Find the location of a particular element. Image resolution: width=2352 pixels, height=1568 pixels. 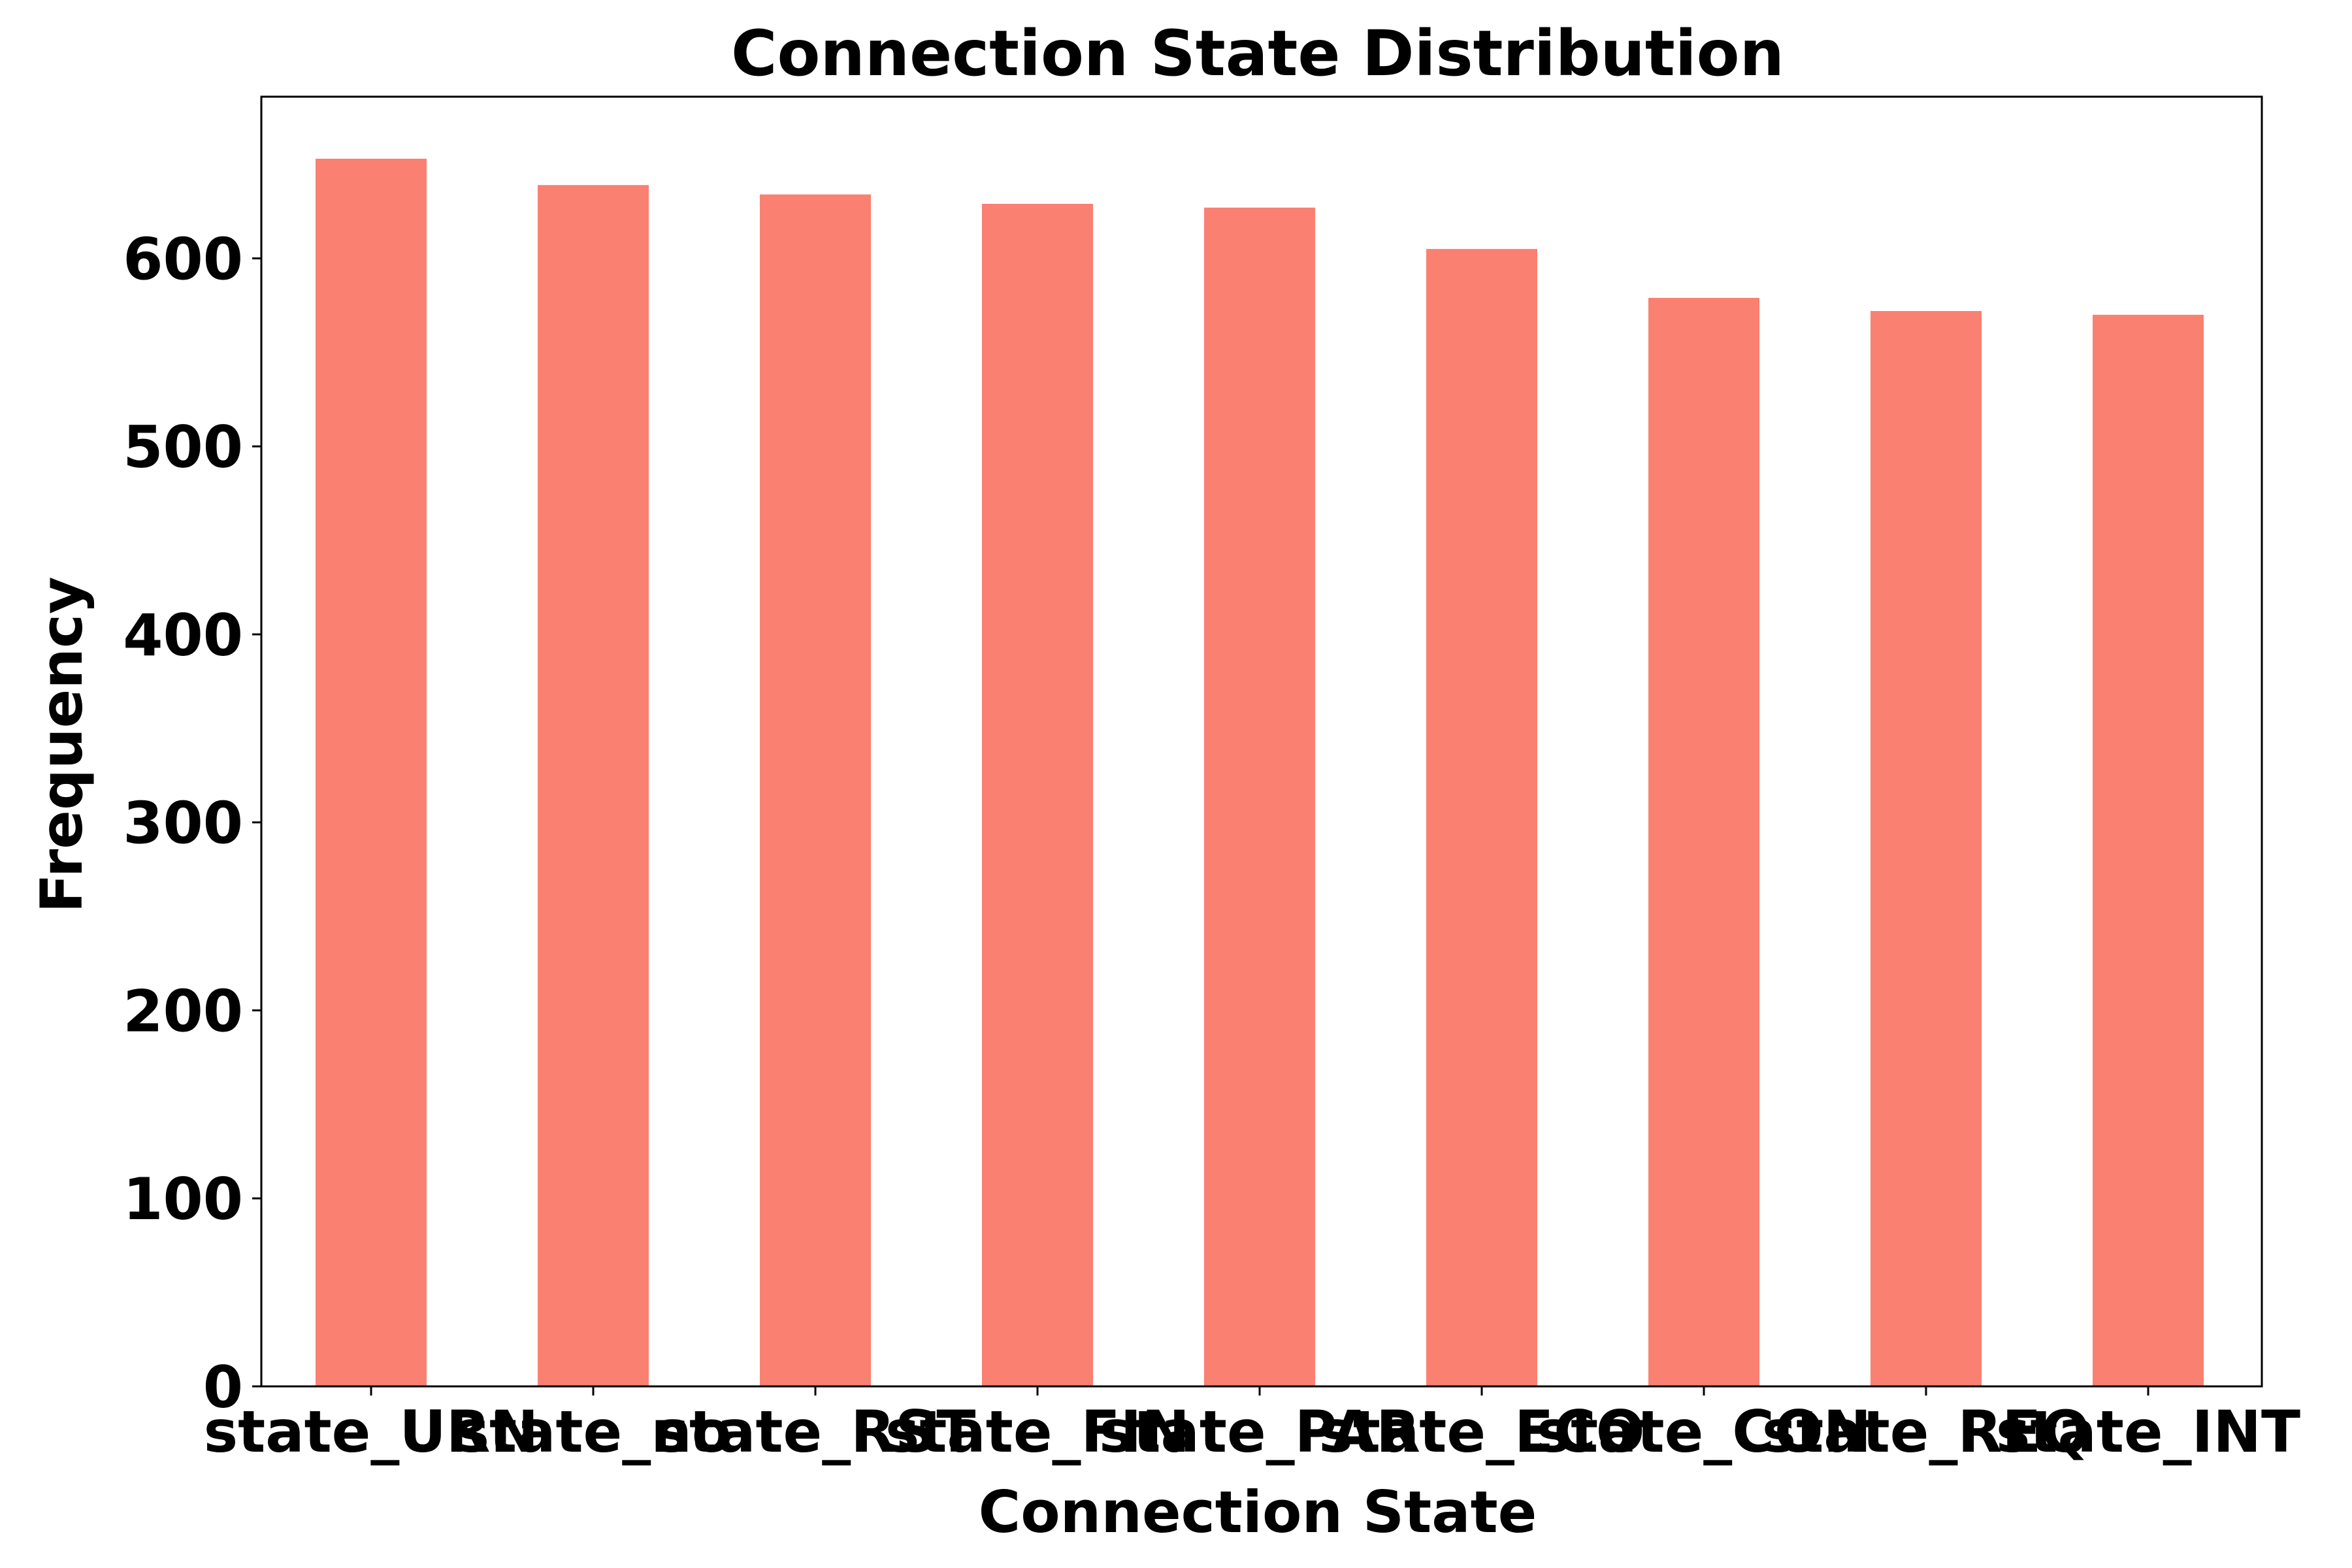

bar-state_URN is located at coordinates (371, 772).